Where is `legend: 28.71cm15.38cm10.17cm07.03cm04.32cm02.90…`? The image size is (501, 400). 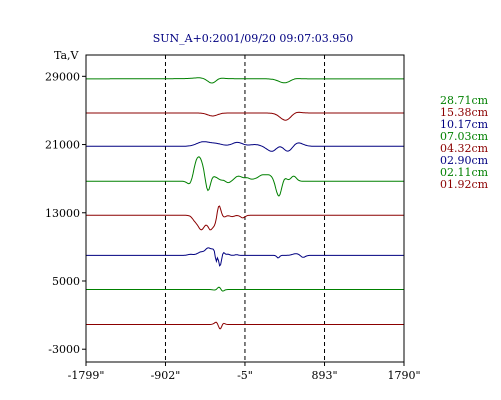
legend: 28.71cm15.38cm10.17cm07.03cm04.32cm02.90… is located at coordinates (464, 142).